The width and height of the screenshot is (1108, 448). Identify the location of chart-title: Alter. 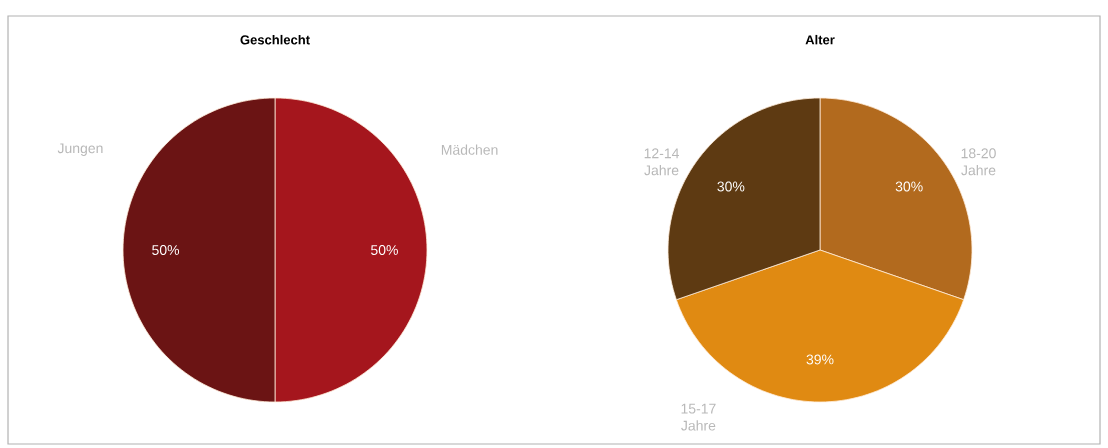
(820, 39).